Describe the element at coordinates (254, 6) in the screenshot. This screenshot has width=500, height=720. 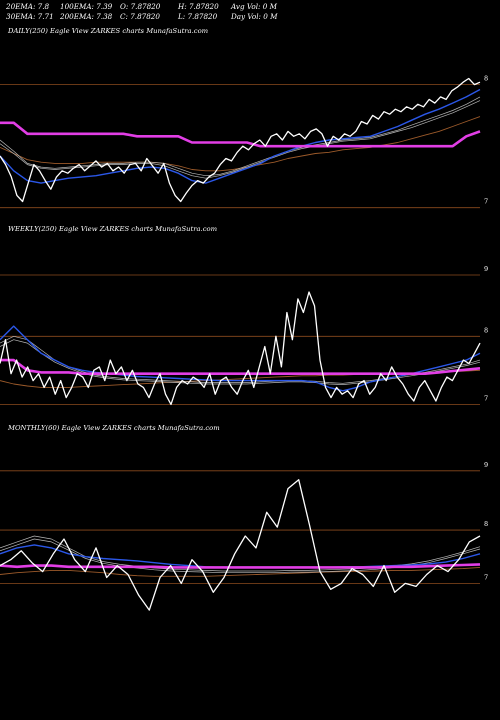
I see `avg-vol-value: Avg Vol: 0 M` at that location.